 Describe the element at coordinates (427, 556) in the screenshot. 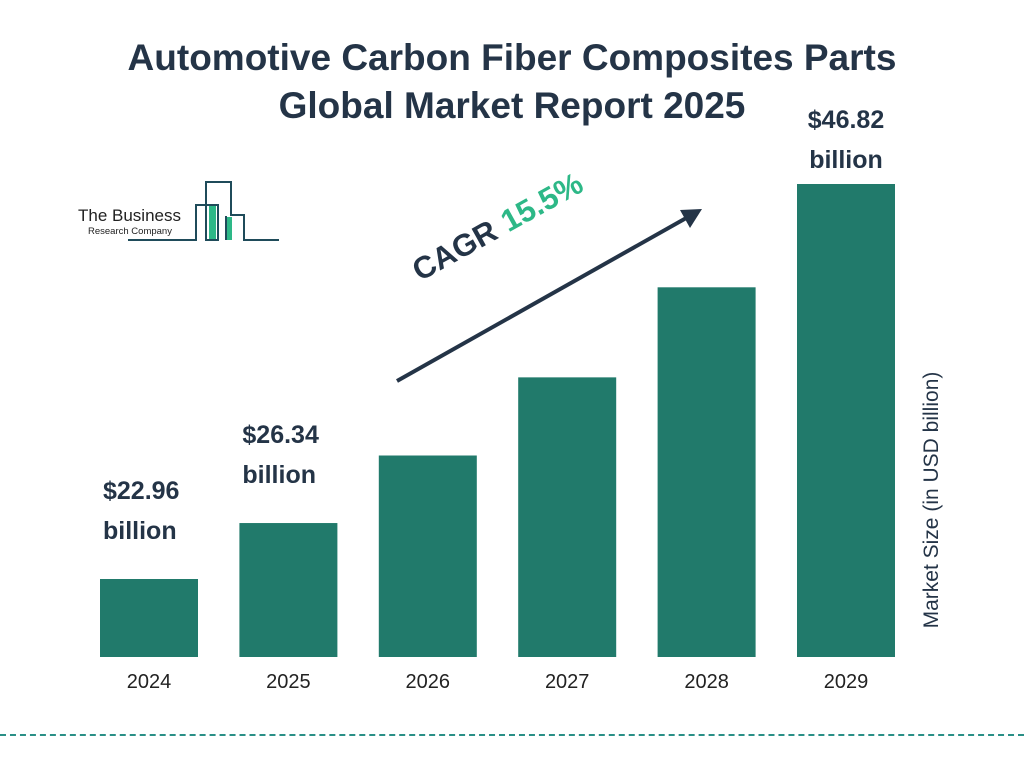

I see `bar-2026` at that location.